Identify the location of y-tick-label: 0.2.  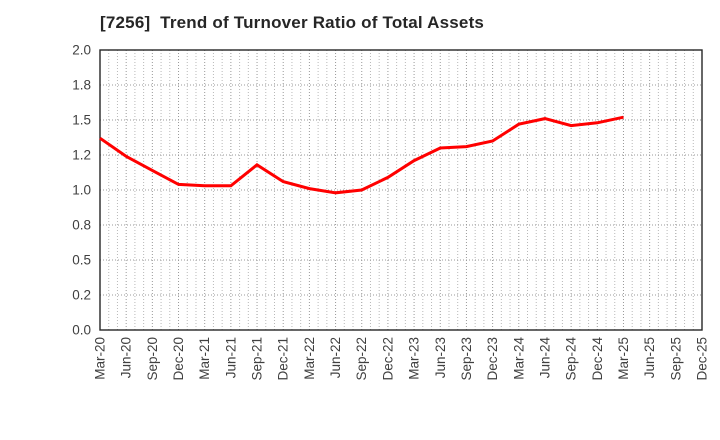
(81, 295).